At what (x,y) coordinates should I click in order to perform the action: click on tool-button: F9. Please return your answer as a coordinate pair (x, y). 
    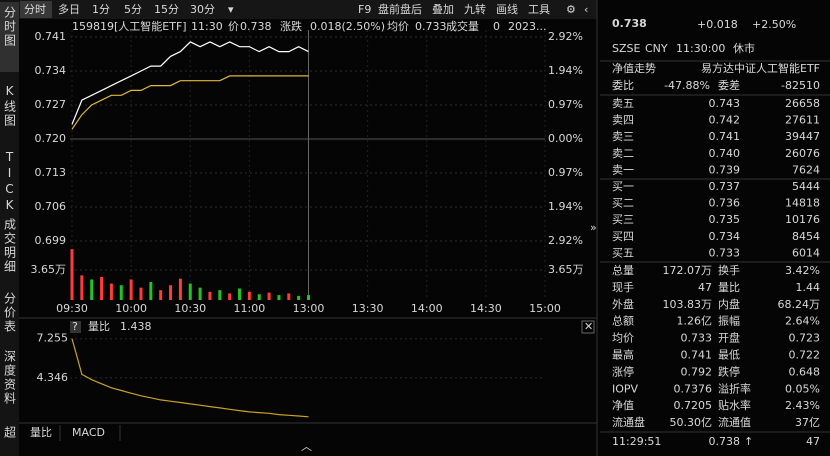
    Looking at the image, I should click on (364, 9).